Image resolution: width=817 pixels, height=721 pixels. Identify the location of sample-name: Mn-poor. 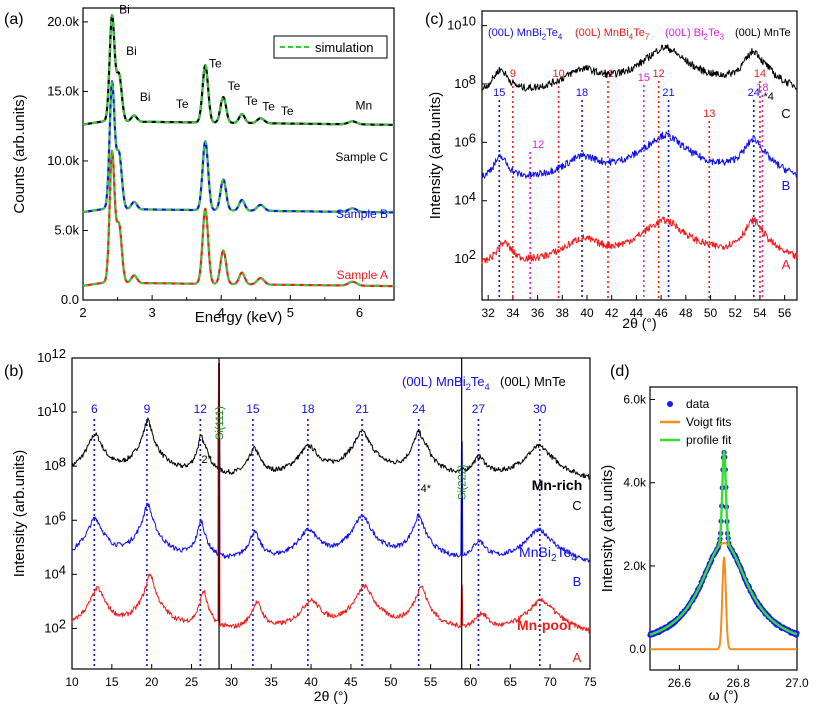
(545, 625).